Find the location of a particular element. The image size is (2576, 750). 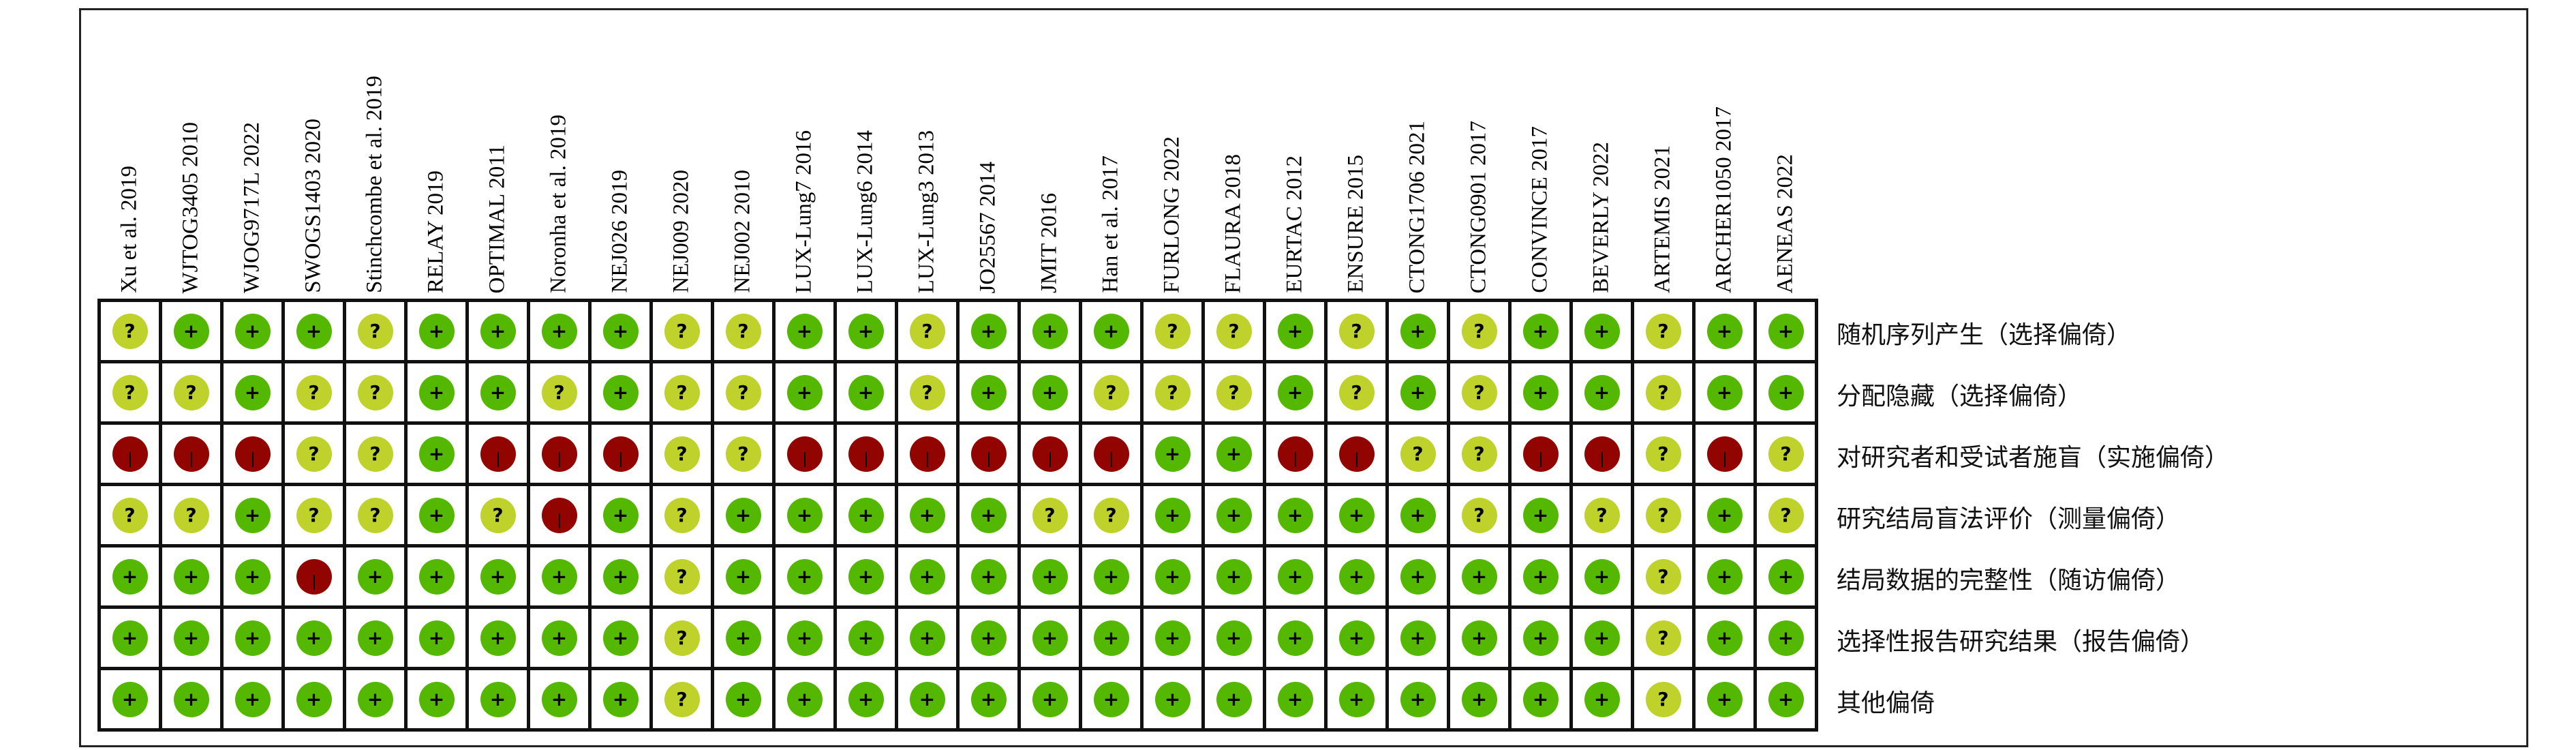

study-name: ENSURE 2015 is located at coordinates (1356, 224).